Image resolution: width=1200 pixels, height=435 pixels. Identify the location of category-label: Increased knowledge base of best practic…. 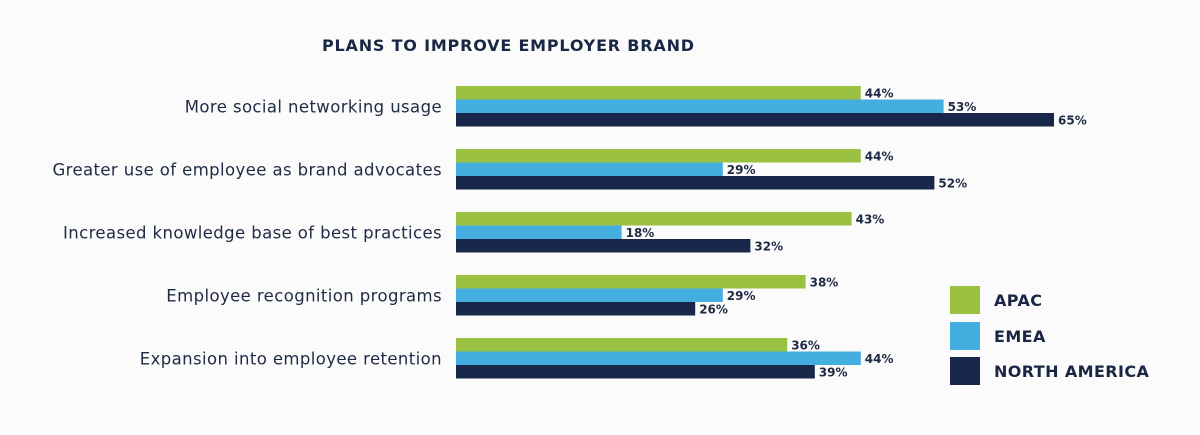
(252, 232).